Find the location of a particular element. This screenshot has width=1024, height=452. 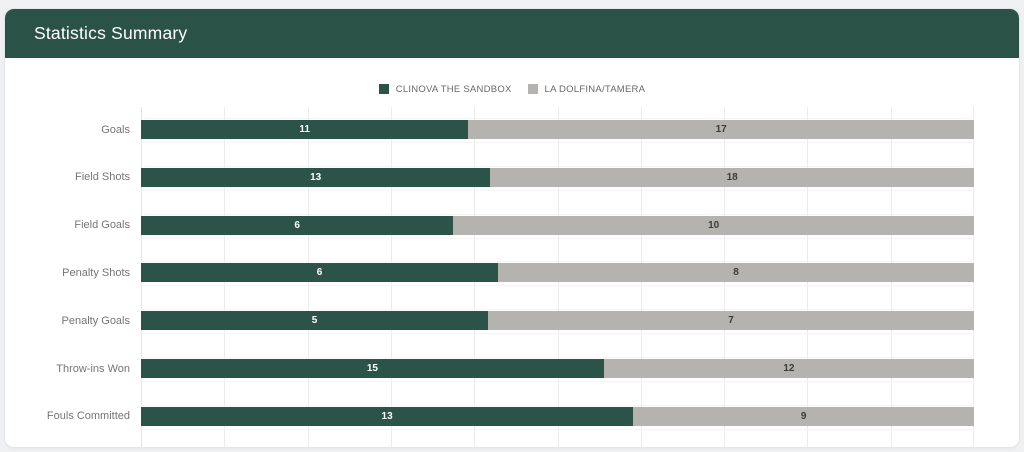

bar-segment-team1: 11 is located at coordinates (305, 129).